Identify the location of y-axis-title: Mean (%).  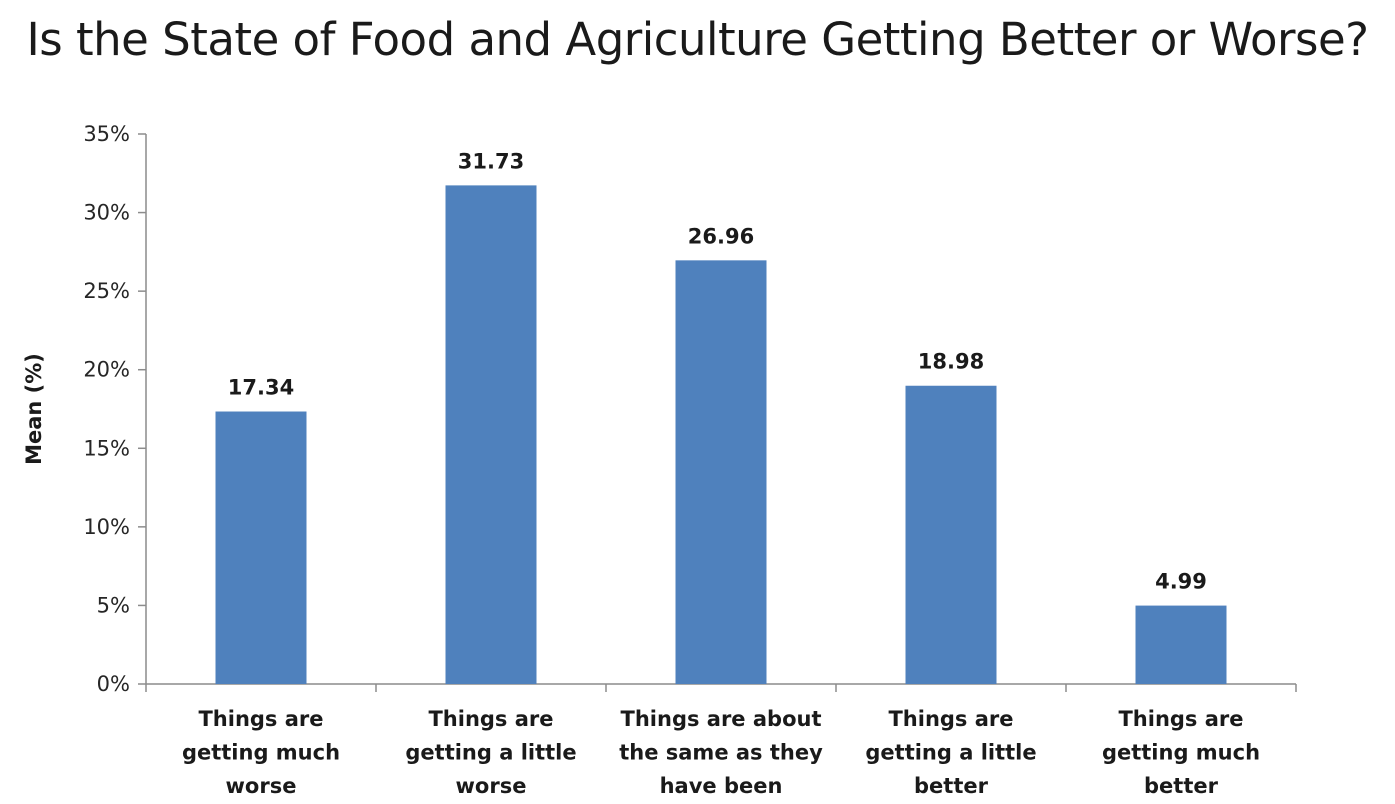
(34, 409).